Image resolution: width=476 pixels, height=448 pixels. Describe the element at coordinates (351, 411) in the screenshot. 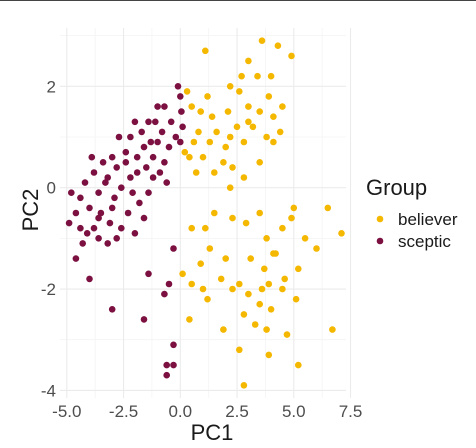

I see `x-tick-label: 7.5` at that location.